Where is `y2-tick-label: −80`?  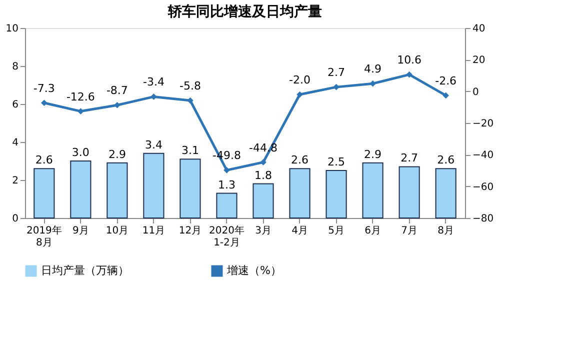
y2-tick-label: −80 is located at coordinates (483, 219).